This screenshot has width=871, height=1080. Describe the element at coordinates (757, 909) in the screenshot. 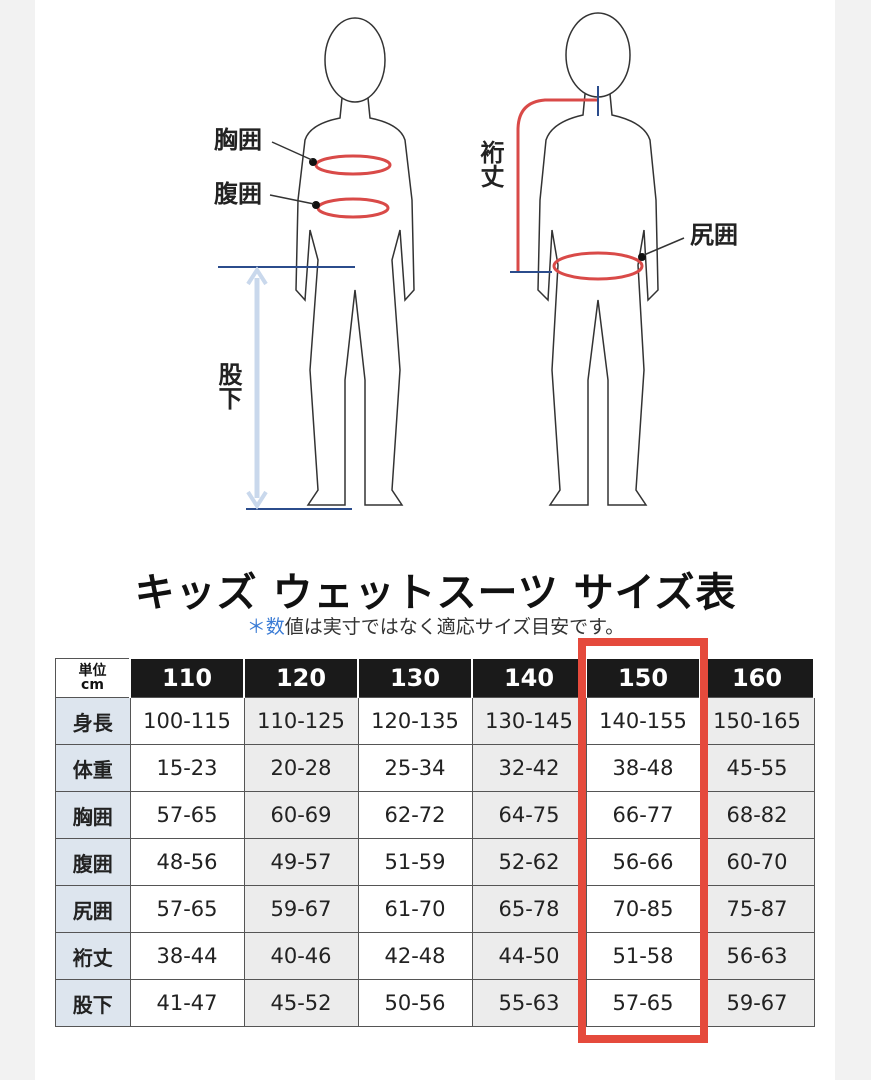

I see `cell: 75-87` at that location.